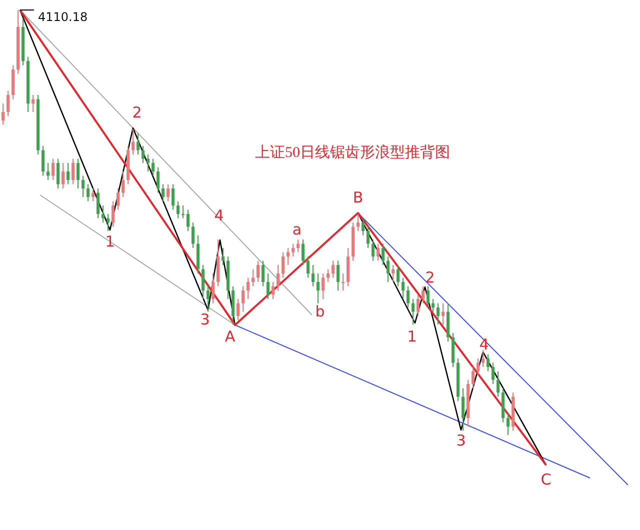 The image size is (640, 530). What do you see at coordinates (297, 229) in the screenshot?
I see `annotation: a` at bounding box center [297, 229].